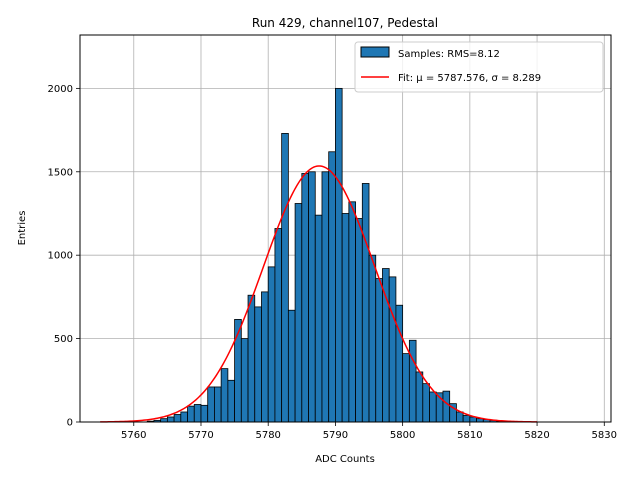 This screenshot has width=640, height=480. What do you see at coordinates (60, 89) in the screenshot?
I see `y-tick-label: 2000` at bounding box center [60, 89].